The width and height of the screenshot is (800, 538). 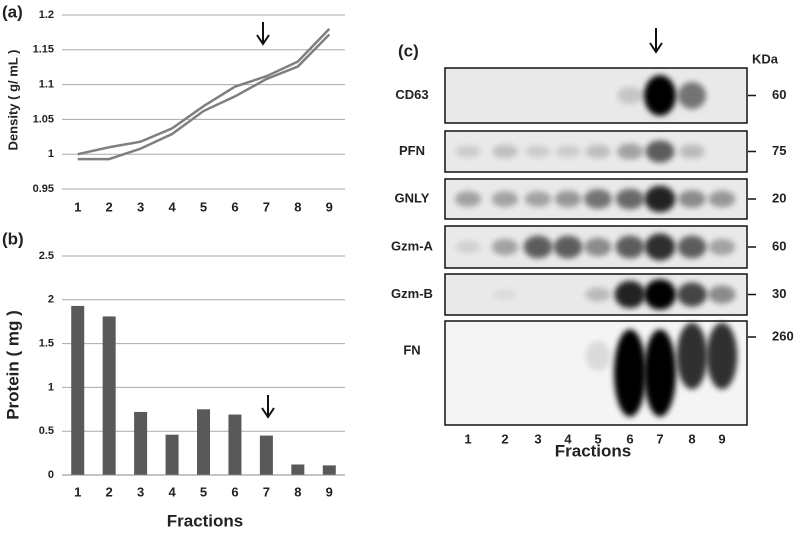 What do you see at coordinates (412, 293) in the screenshot?
I see `row-label: Gzm-B` at bounding box center [412, 293].